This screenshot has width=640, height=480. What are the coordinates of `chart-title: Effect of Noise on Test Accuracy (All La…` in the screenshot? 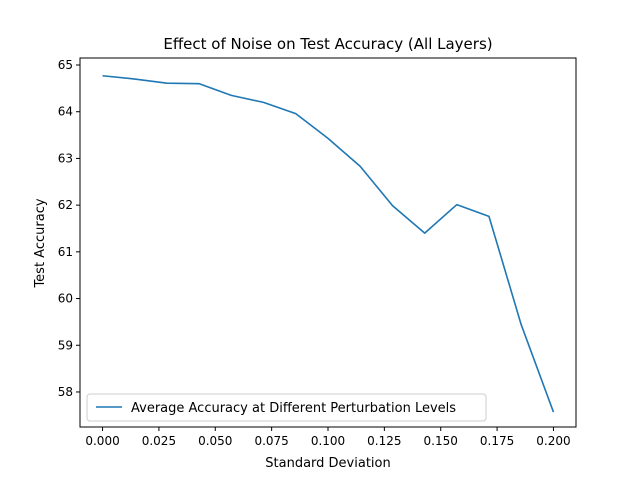 It's located at (327, 44).